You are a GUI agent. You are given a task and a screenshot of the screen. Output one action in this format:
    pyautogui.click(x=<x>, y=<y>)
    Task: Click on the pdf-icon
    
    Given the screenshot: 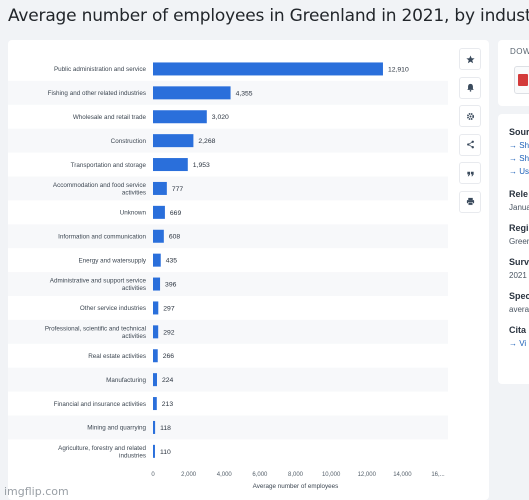 What is the action you would take?
    pyautogui.click(x=523, y=80)
    